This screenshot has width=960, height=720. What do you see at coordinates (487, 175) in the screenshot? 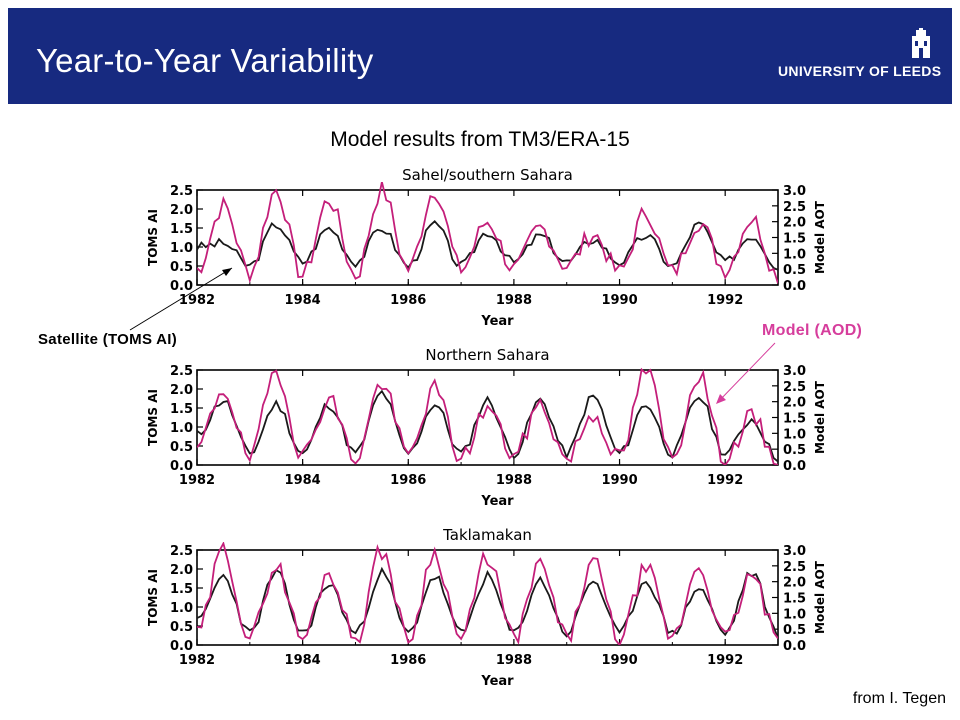
I see `chart-title: Sahel/southern Sahara` at bounding box center [487, 175].